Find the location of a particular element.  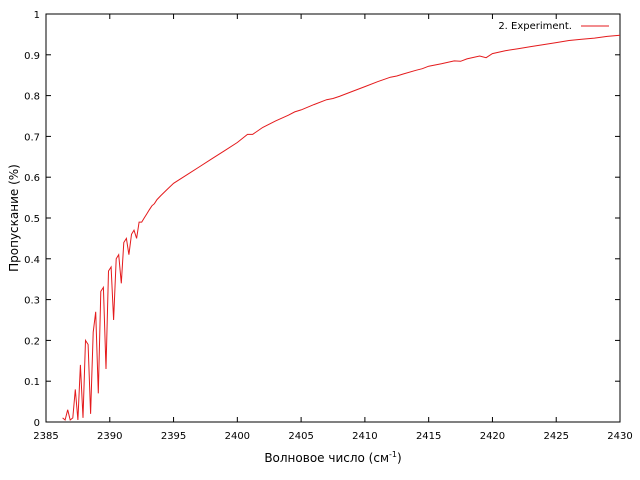

y-tick-label: 1 is located at coordinates (37, 15).